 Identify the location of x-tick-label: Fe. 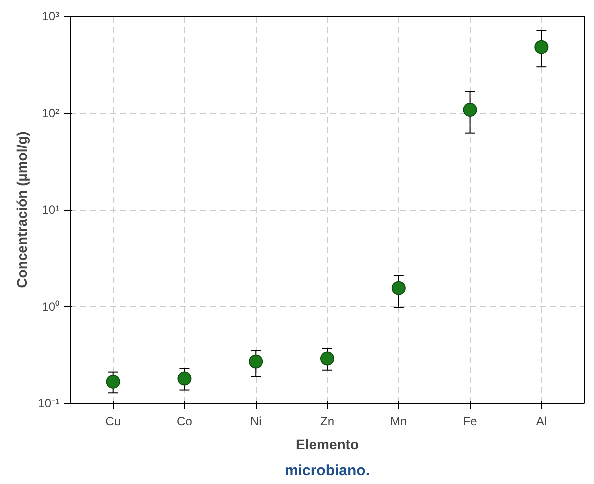
(470, 421).